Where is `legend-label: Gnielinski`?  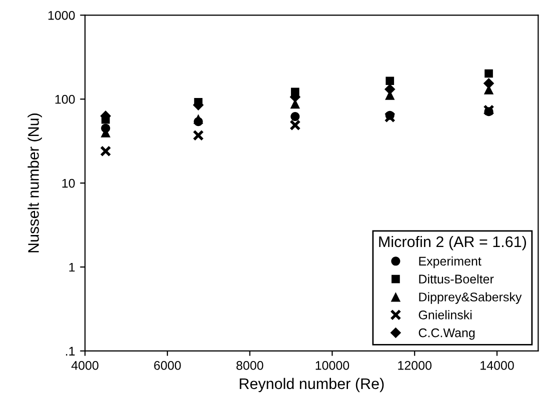
legend-label: Gnielinski is located at coordinates (445, 315).